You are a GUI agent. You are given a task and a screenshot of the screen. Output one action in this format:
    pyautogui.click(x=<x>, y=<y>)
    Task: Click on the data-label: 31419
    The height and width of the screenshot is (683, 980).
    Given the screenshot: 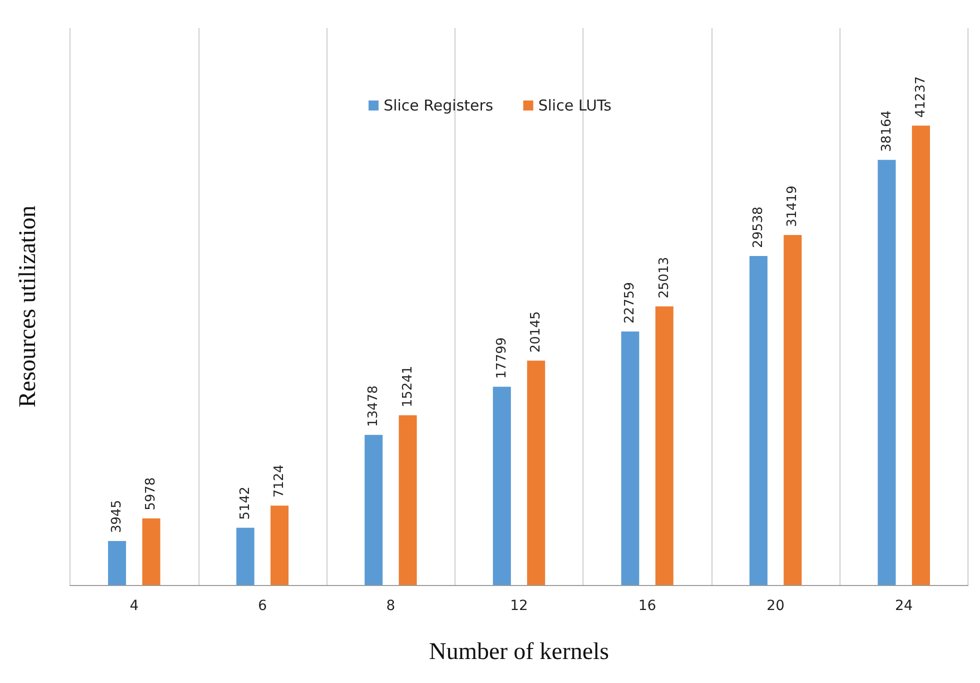 What is the action you would take?
    pyautogui.click(x=792, y=206)
    